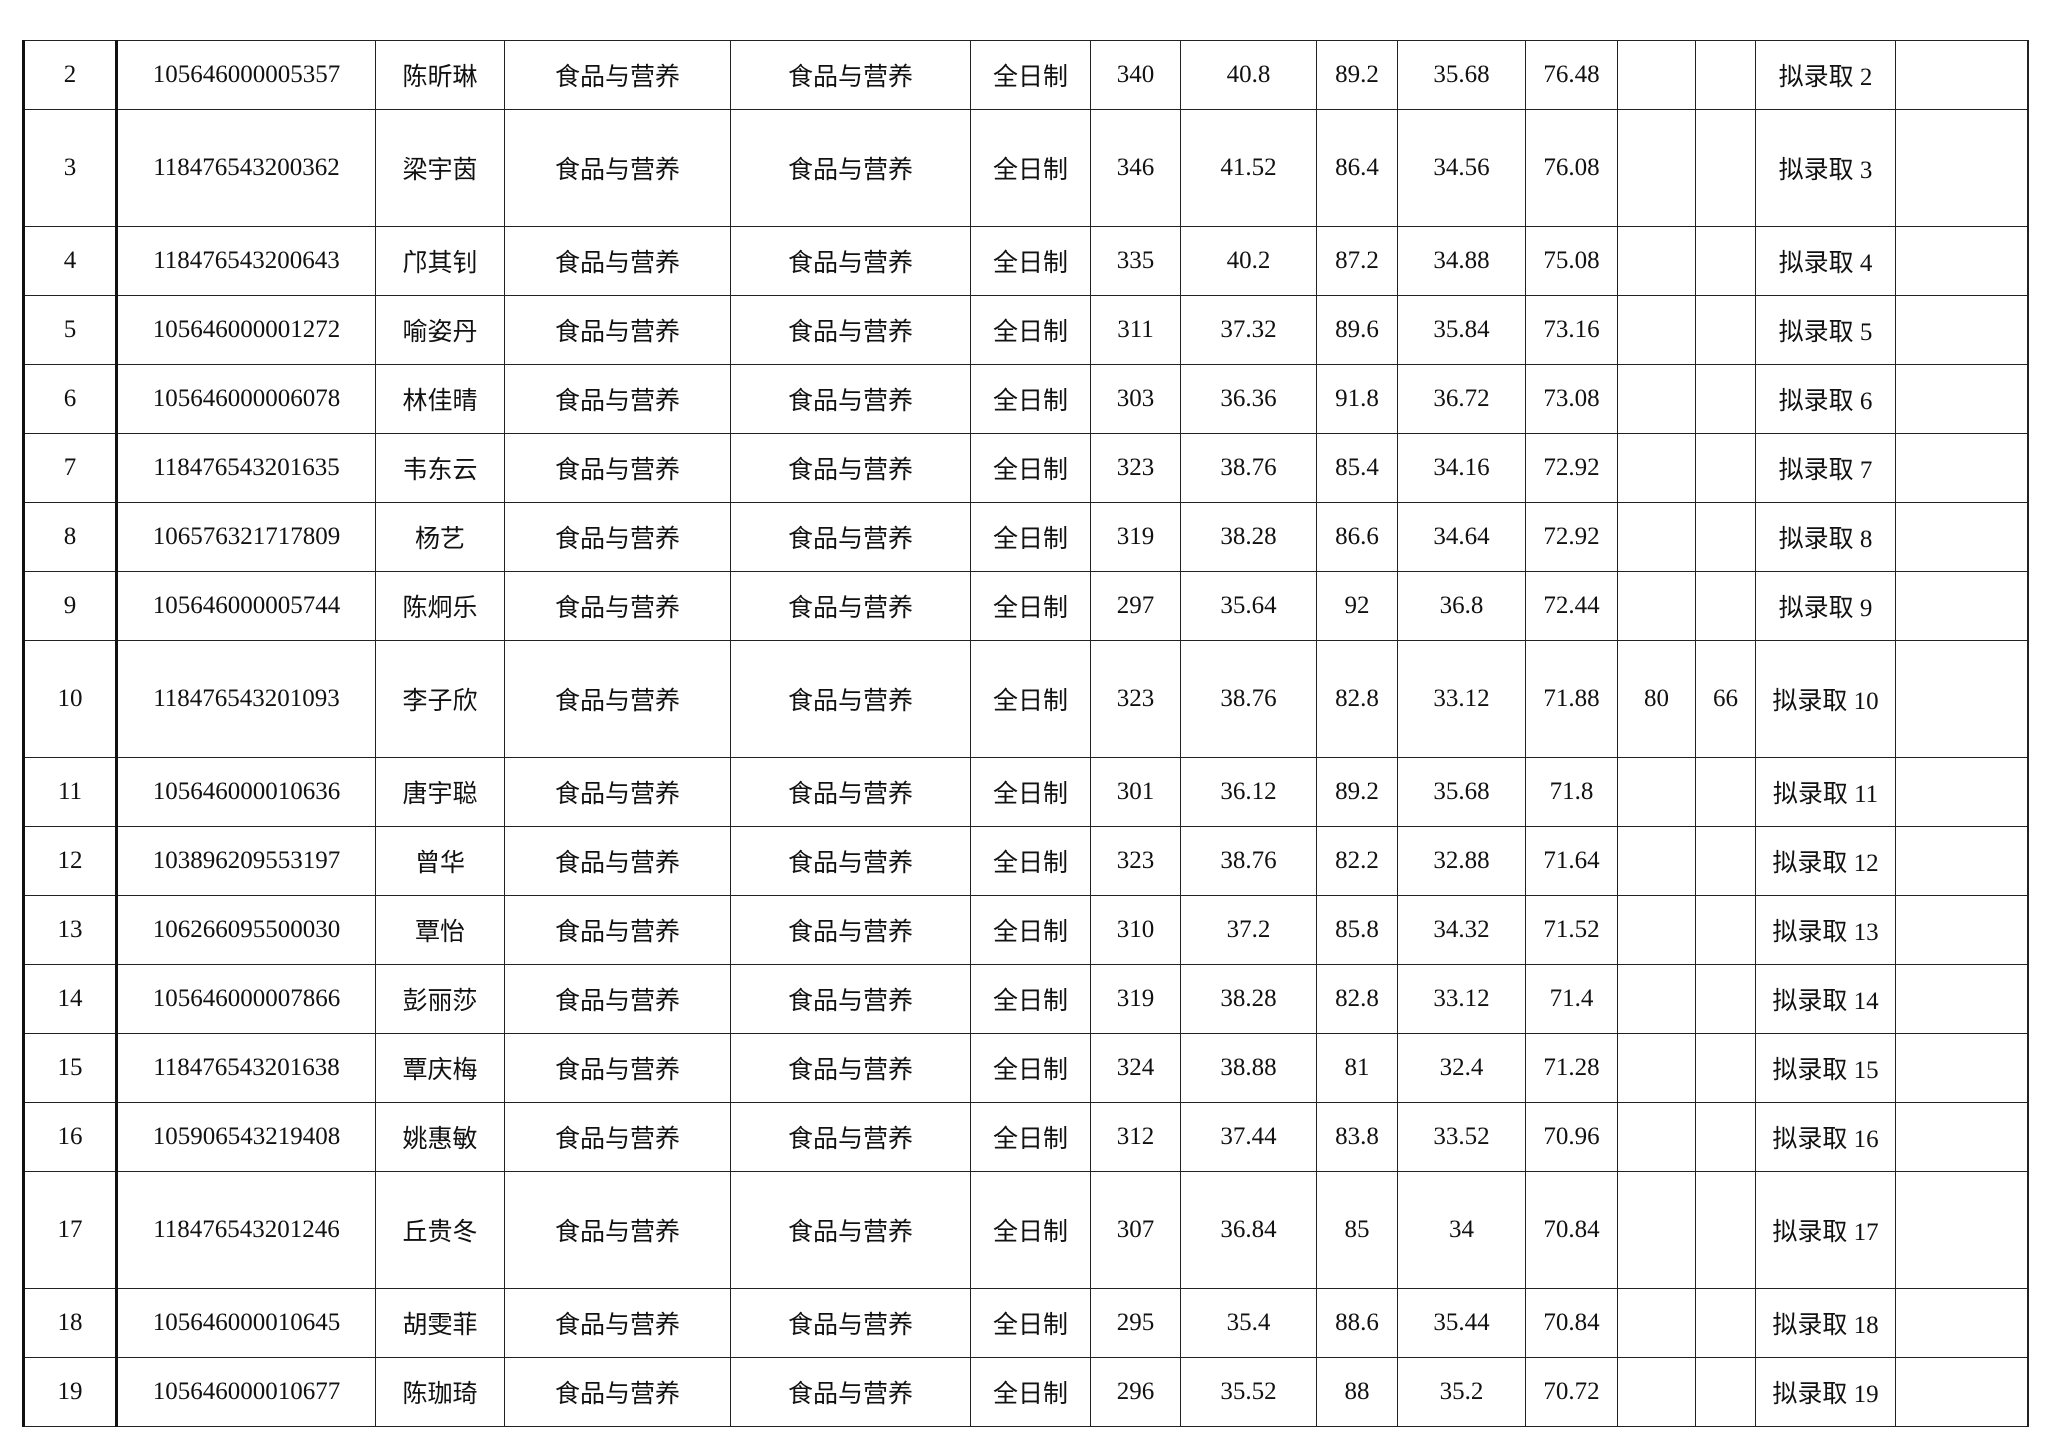  What do you see at coordinates (1248, 1392) in the screenshot?
I see `cell-prelim-weighted: 35.52` at bounding box center [1248, 1392].